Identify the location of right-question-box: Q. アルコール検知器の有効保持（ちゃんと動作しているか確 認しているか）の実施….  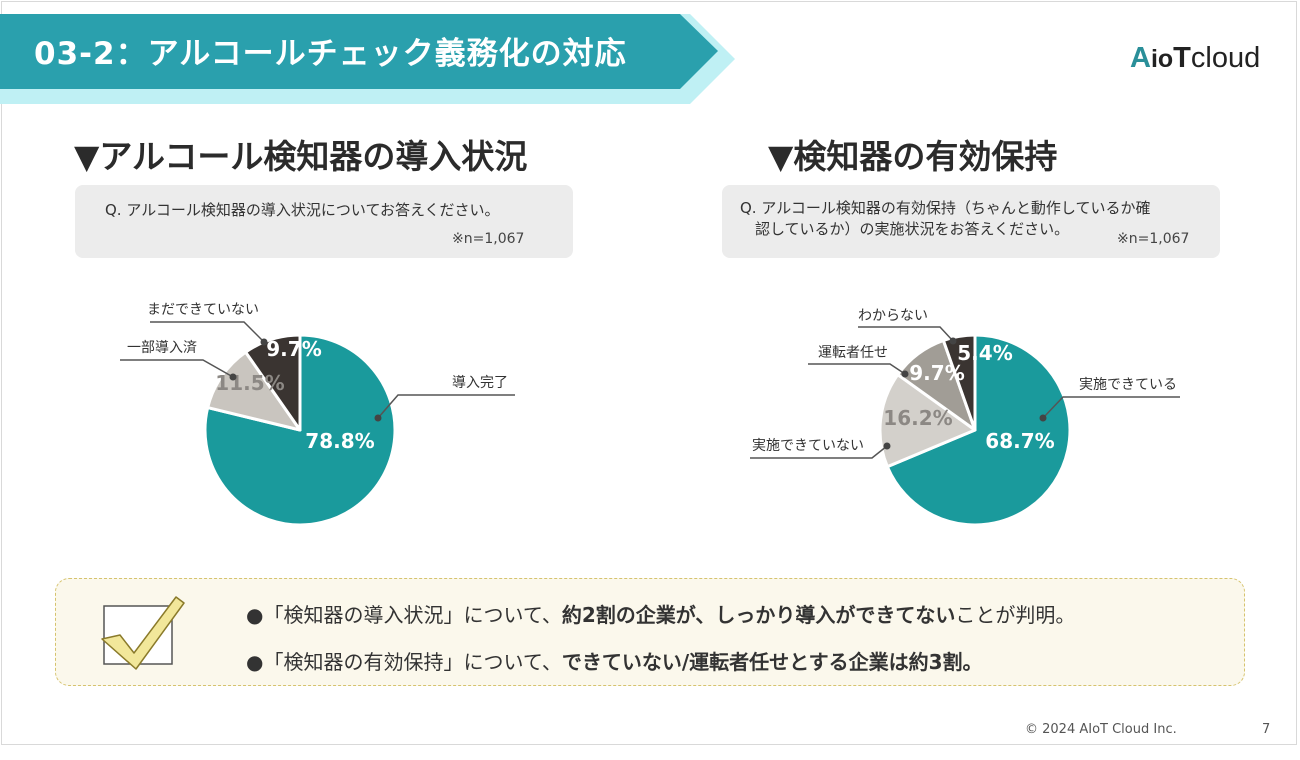
(971, 221).